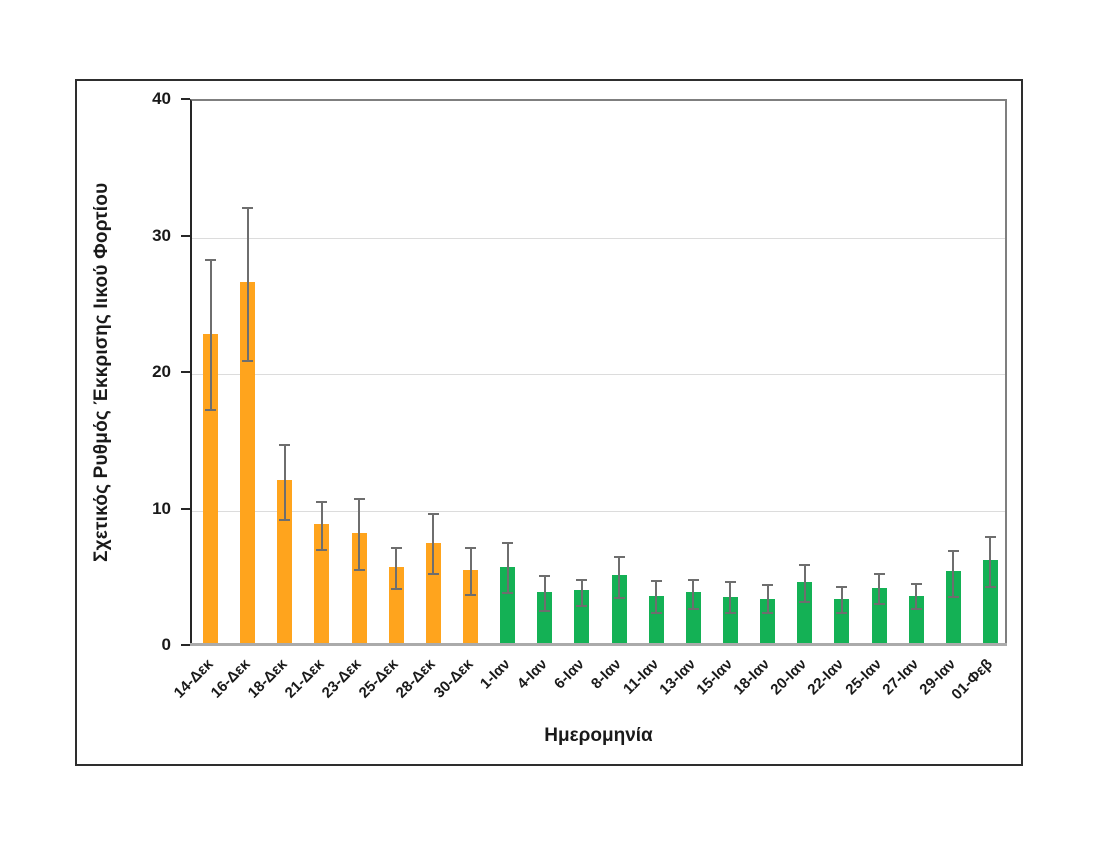  Describe the element at coordinates (768, 613) in the screenshot. I see `error-bar-cap-low-18-Ιαν` at that location.